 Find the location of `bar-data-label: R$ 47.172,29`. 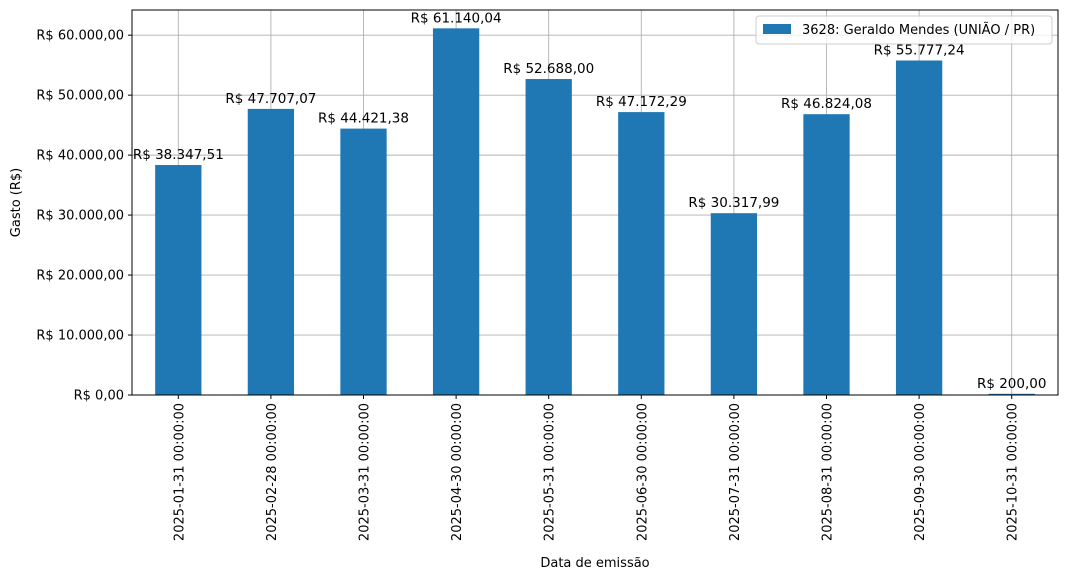

bar-data-label: R$ 47.172,29 is located at coordinates (641, 102).